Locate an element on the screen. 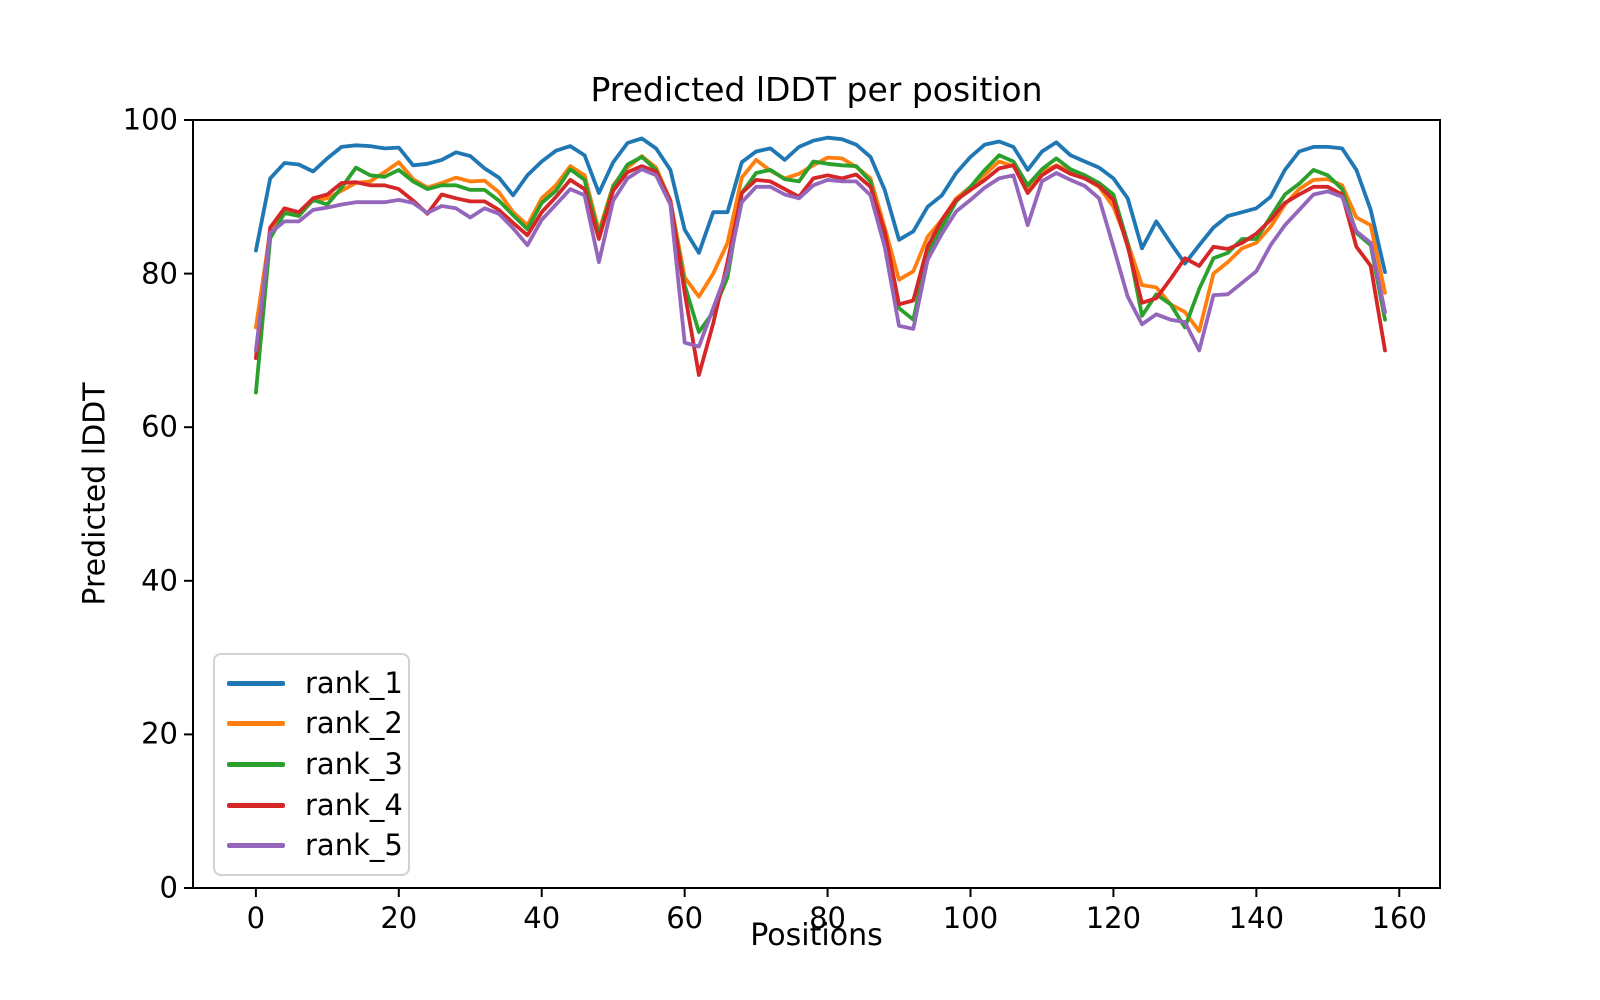 The image size is (1600, 1000). x-tick-label-20: 20 is located at coordinates (399, 918).